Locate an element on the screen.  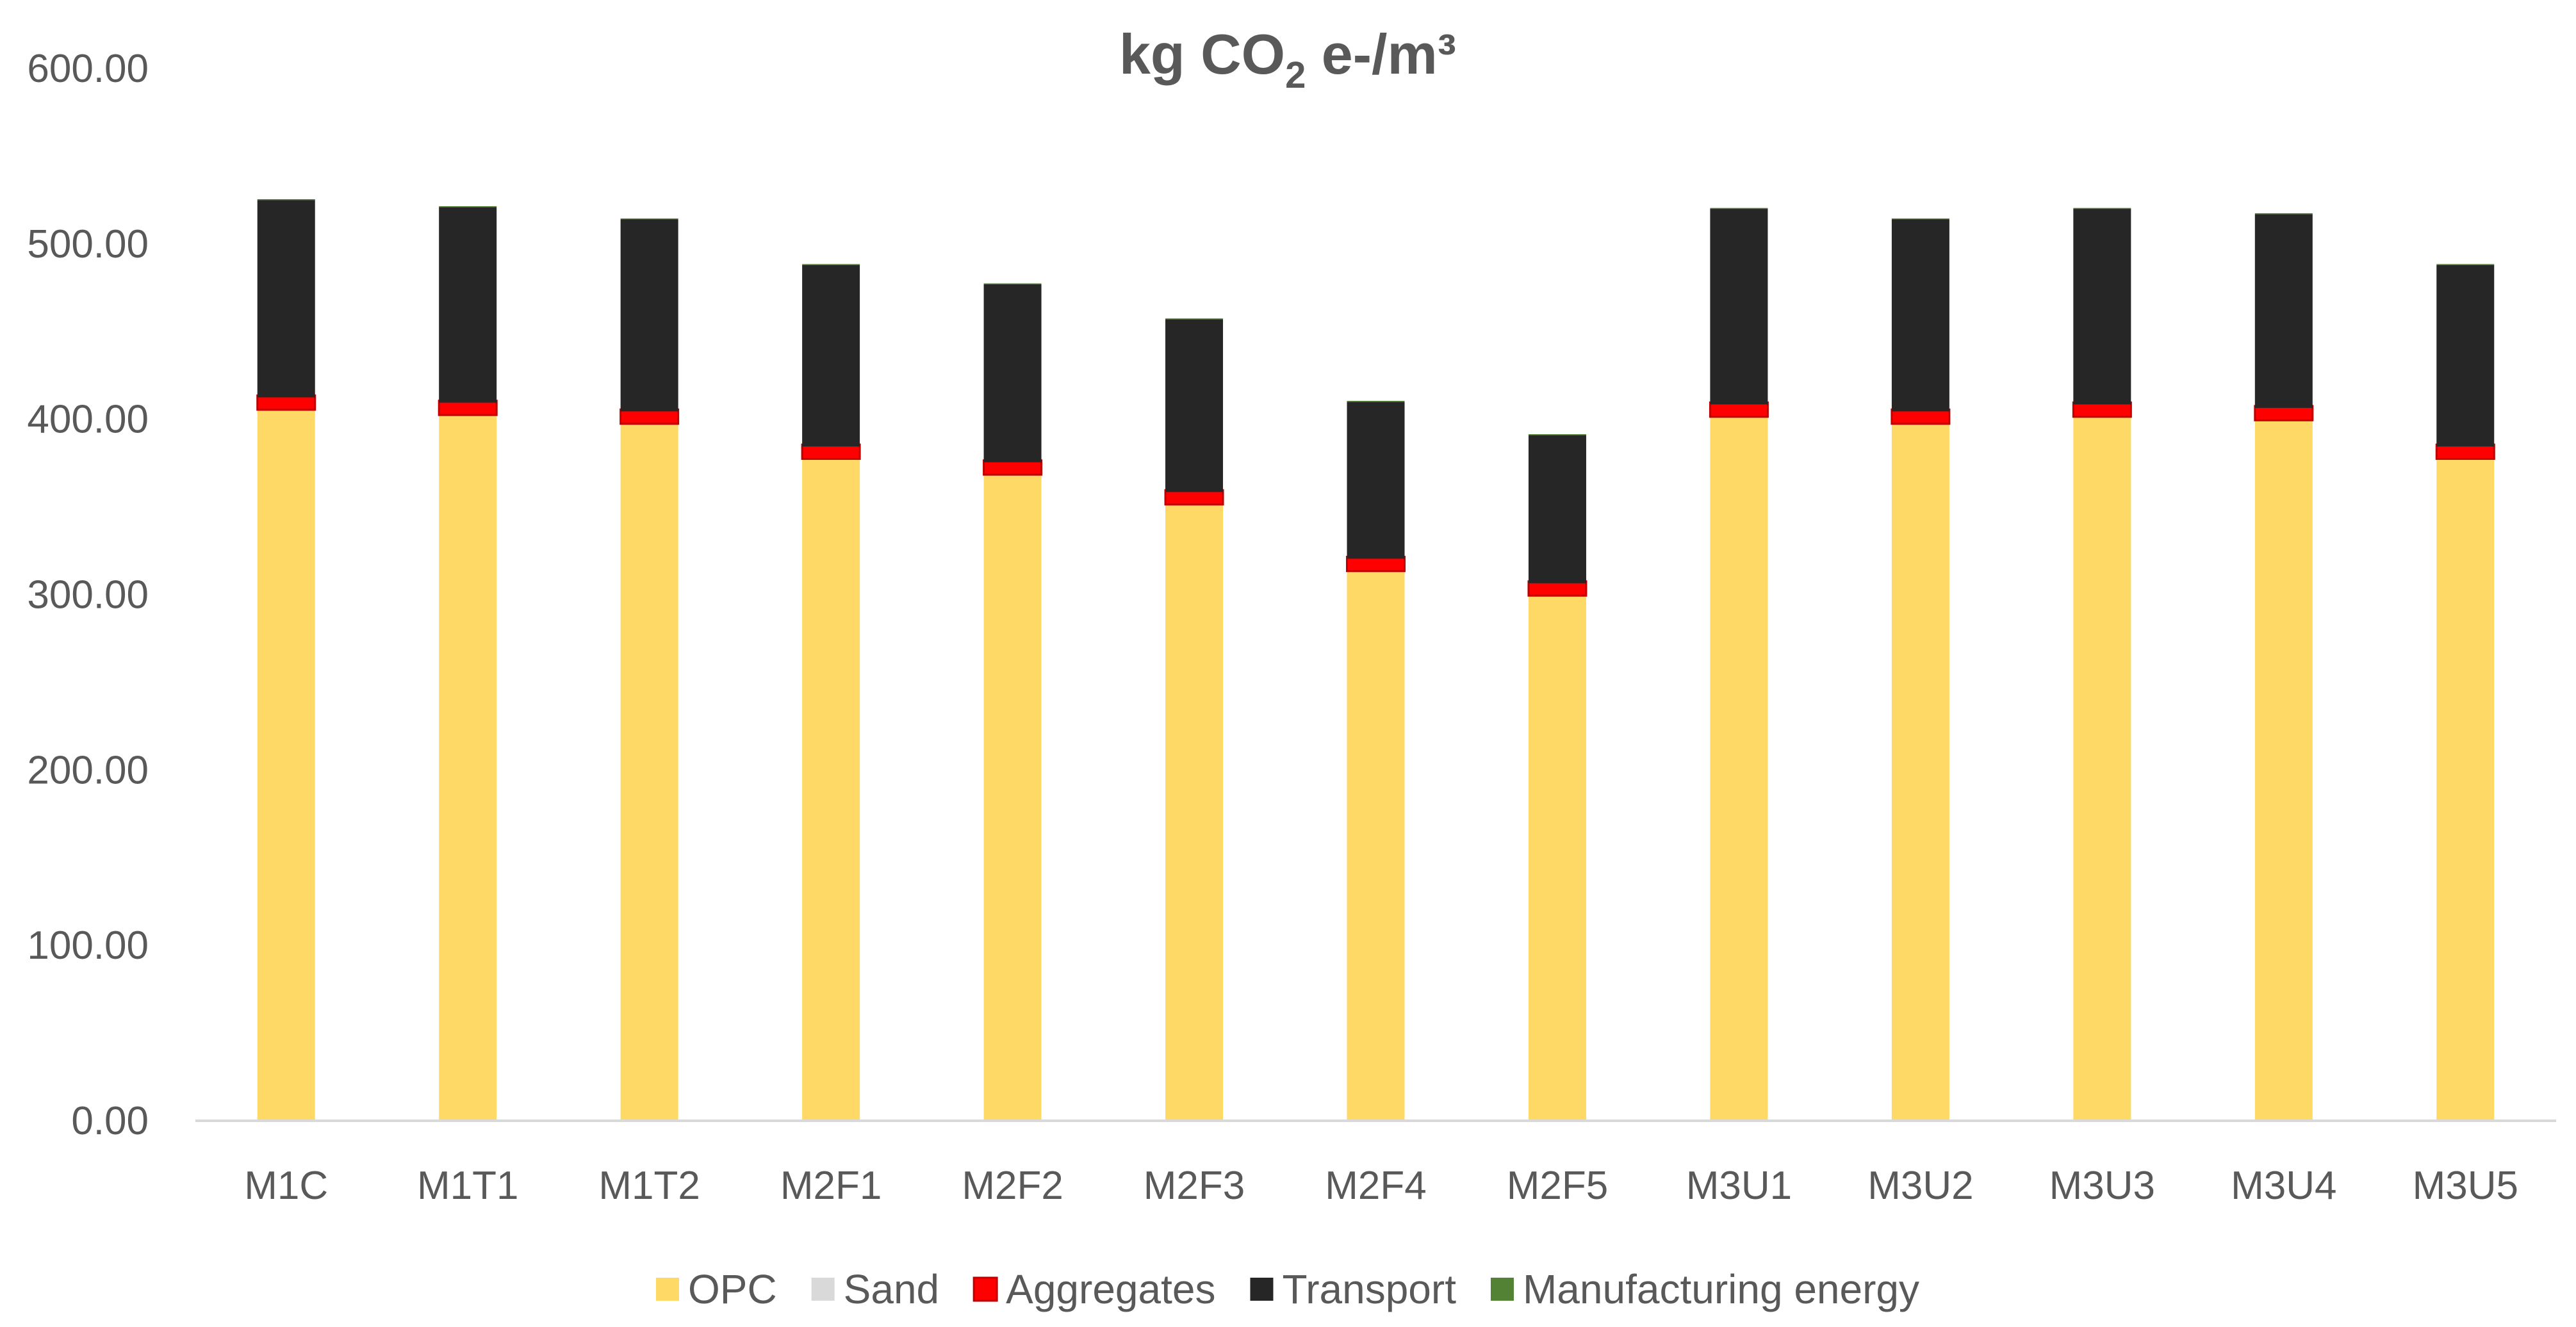
bar-stack-m2f4 is located at coordinates (1376, 760).